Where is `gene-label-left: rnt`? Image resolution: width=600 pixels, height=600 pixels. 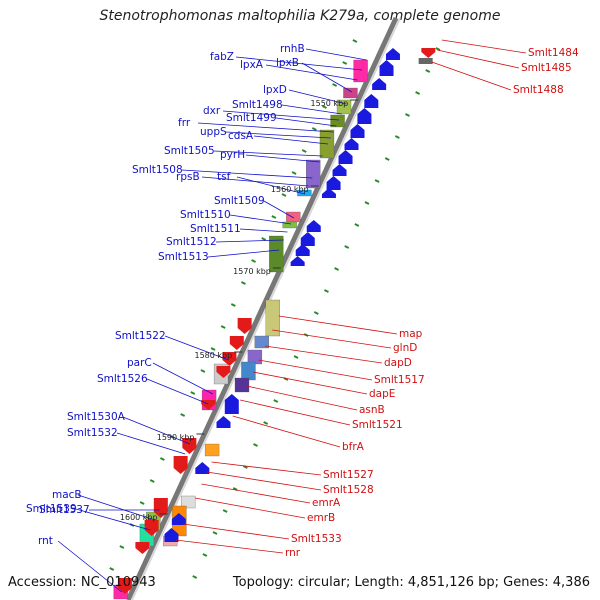 gene-label-left: rnt is located at coordinates (45, 541).